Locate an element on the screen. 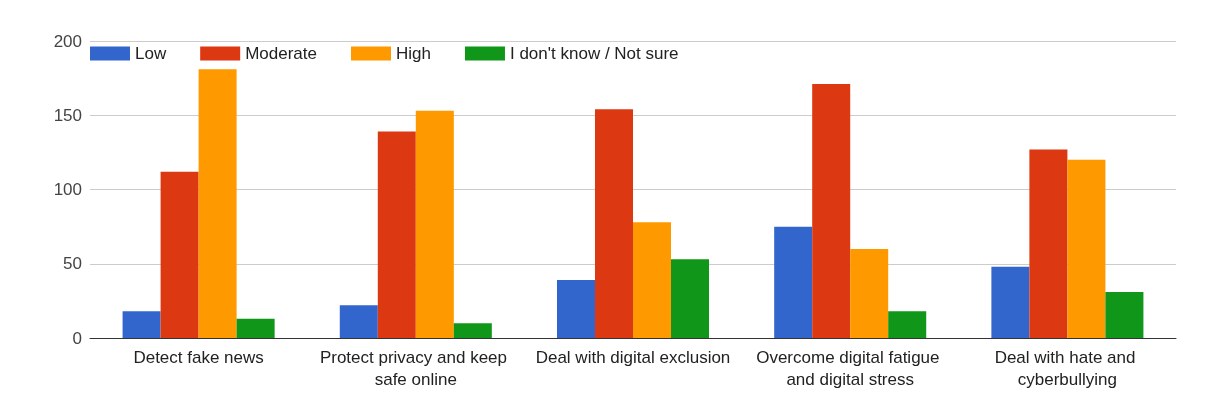  y-tick-label: 50 is located at coordinates (72, 264).